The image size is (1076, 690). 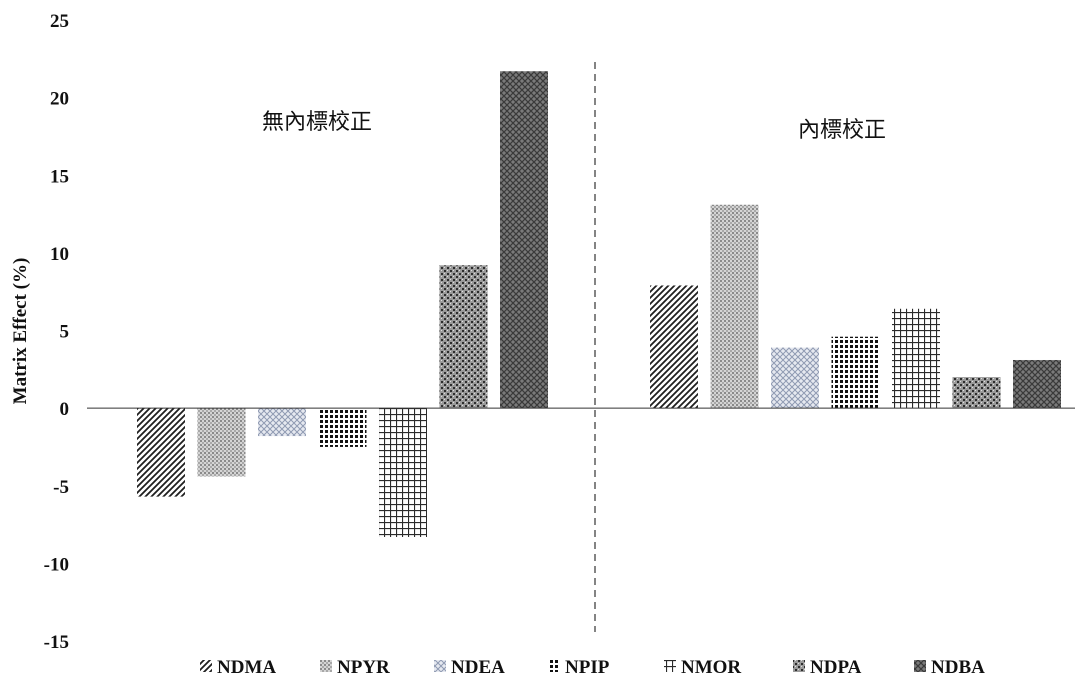 What do you see at coordinates (670, 666) in the screenshot?
I see `legend-swatch-nmor` at bounding box center [670, 666].